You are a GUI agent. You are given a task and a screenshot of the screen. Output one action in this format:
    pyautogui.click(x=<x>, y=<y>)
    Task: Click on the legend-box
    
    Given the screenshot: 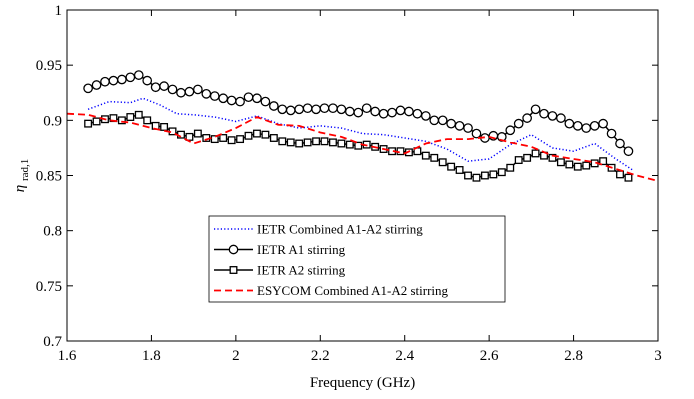 What is the action you would take?
    pyautogui.click(x=357, y=259)
    